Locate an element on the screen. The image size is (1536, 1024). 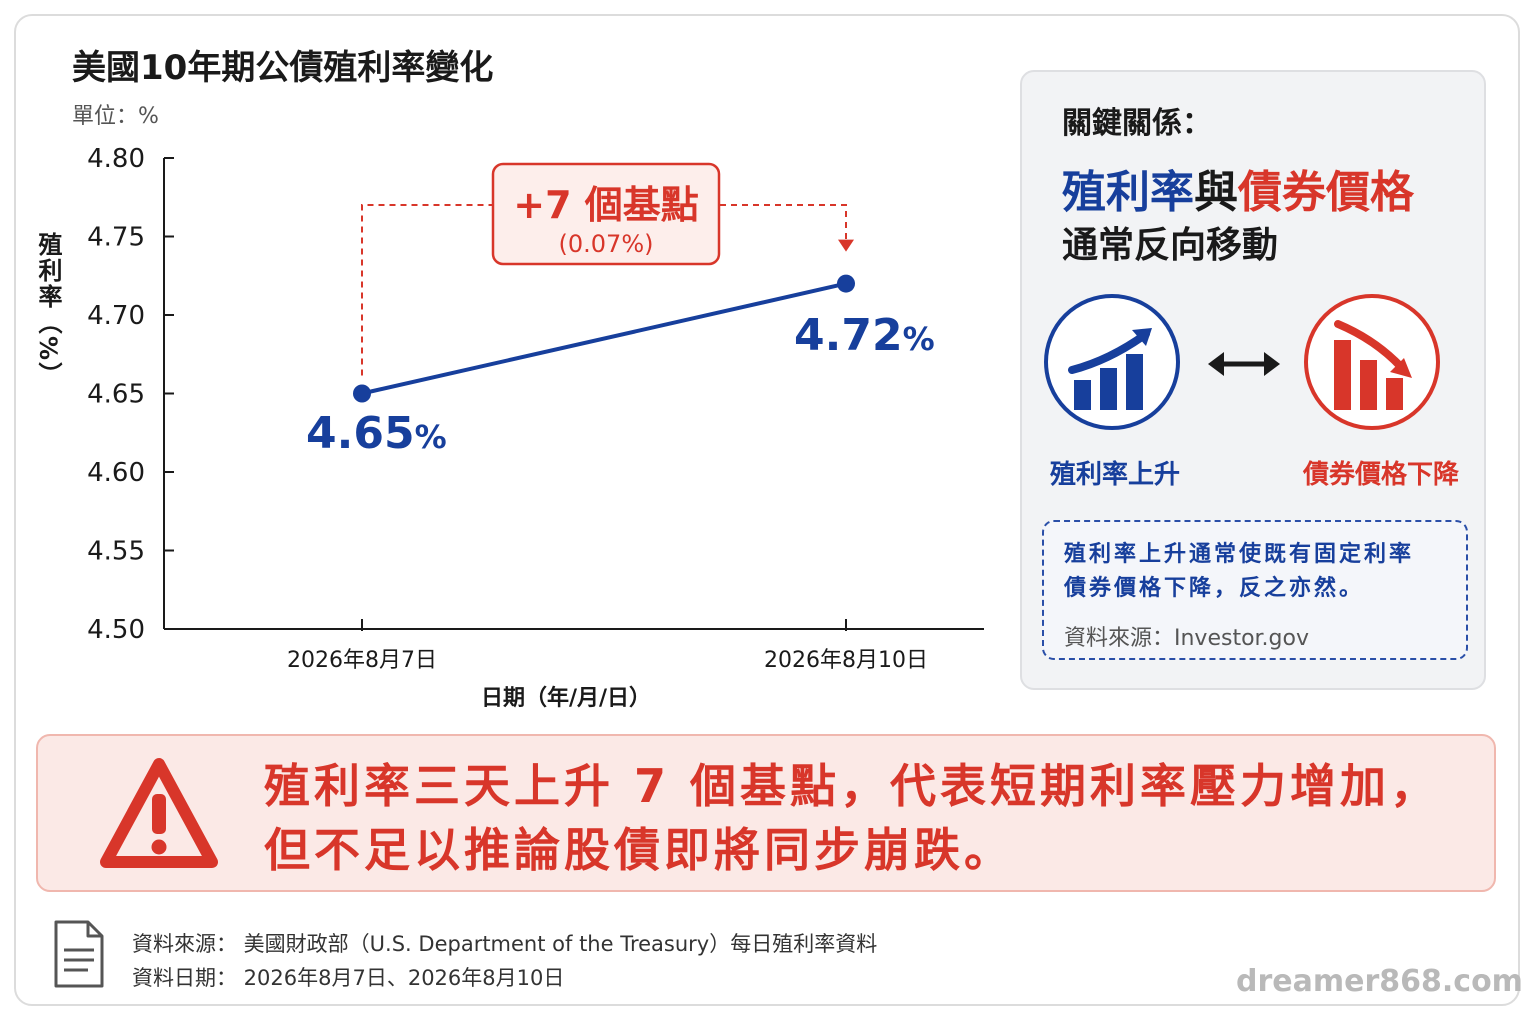
chart-title: 美國10年期公債殖利率變化 is located at coordinates (283, 68).